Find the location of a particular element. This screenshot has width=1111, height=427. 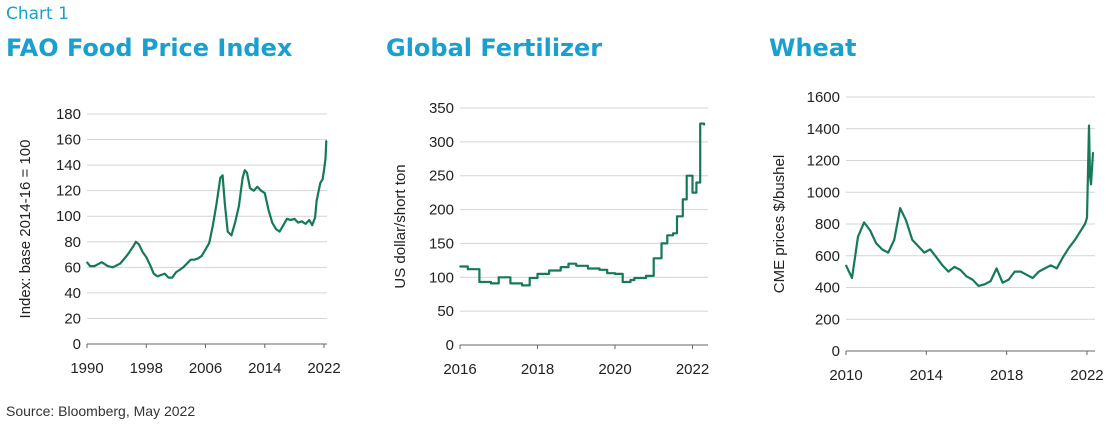

source-note: Source: Bloomberg, May 2022 is located at coordinates (101, 411).